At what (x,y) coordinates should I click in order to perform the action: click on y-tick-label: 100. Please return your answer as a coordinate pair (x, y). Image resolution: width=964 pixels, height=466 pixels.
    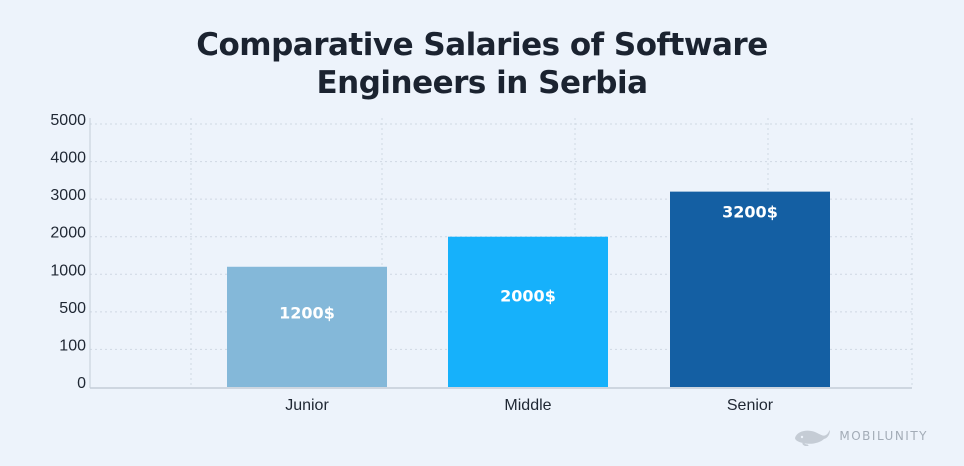
    Looking at the image, I should click on (72, 345).